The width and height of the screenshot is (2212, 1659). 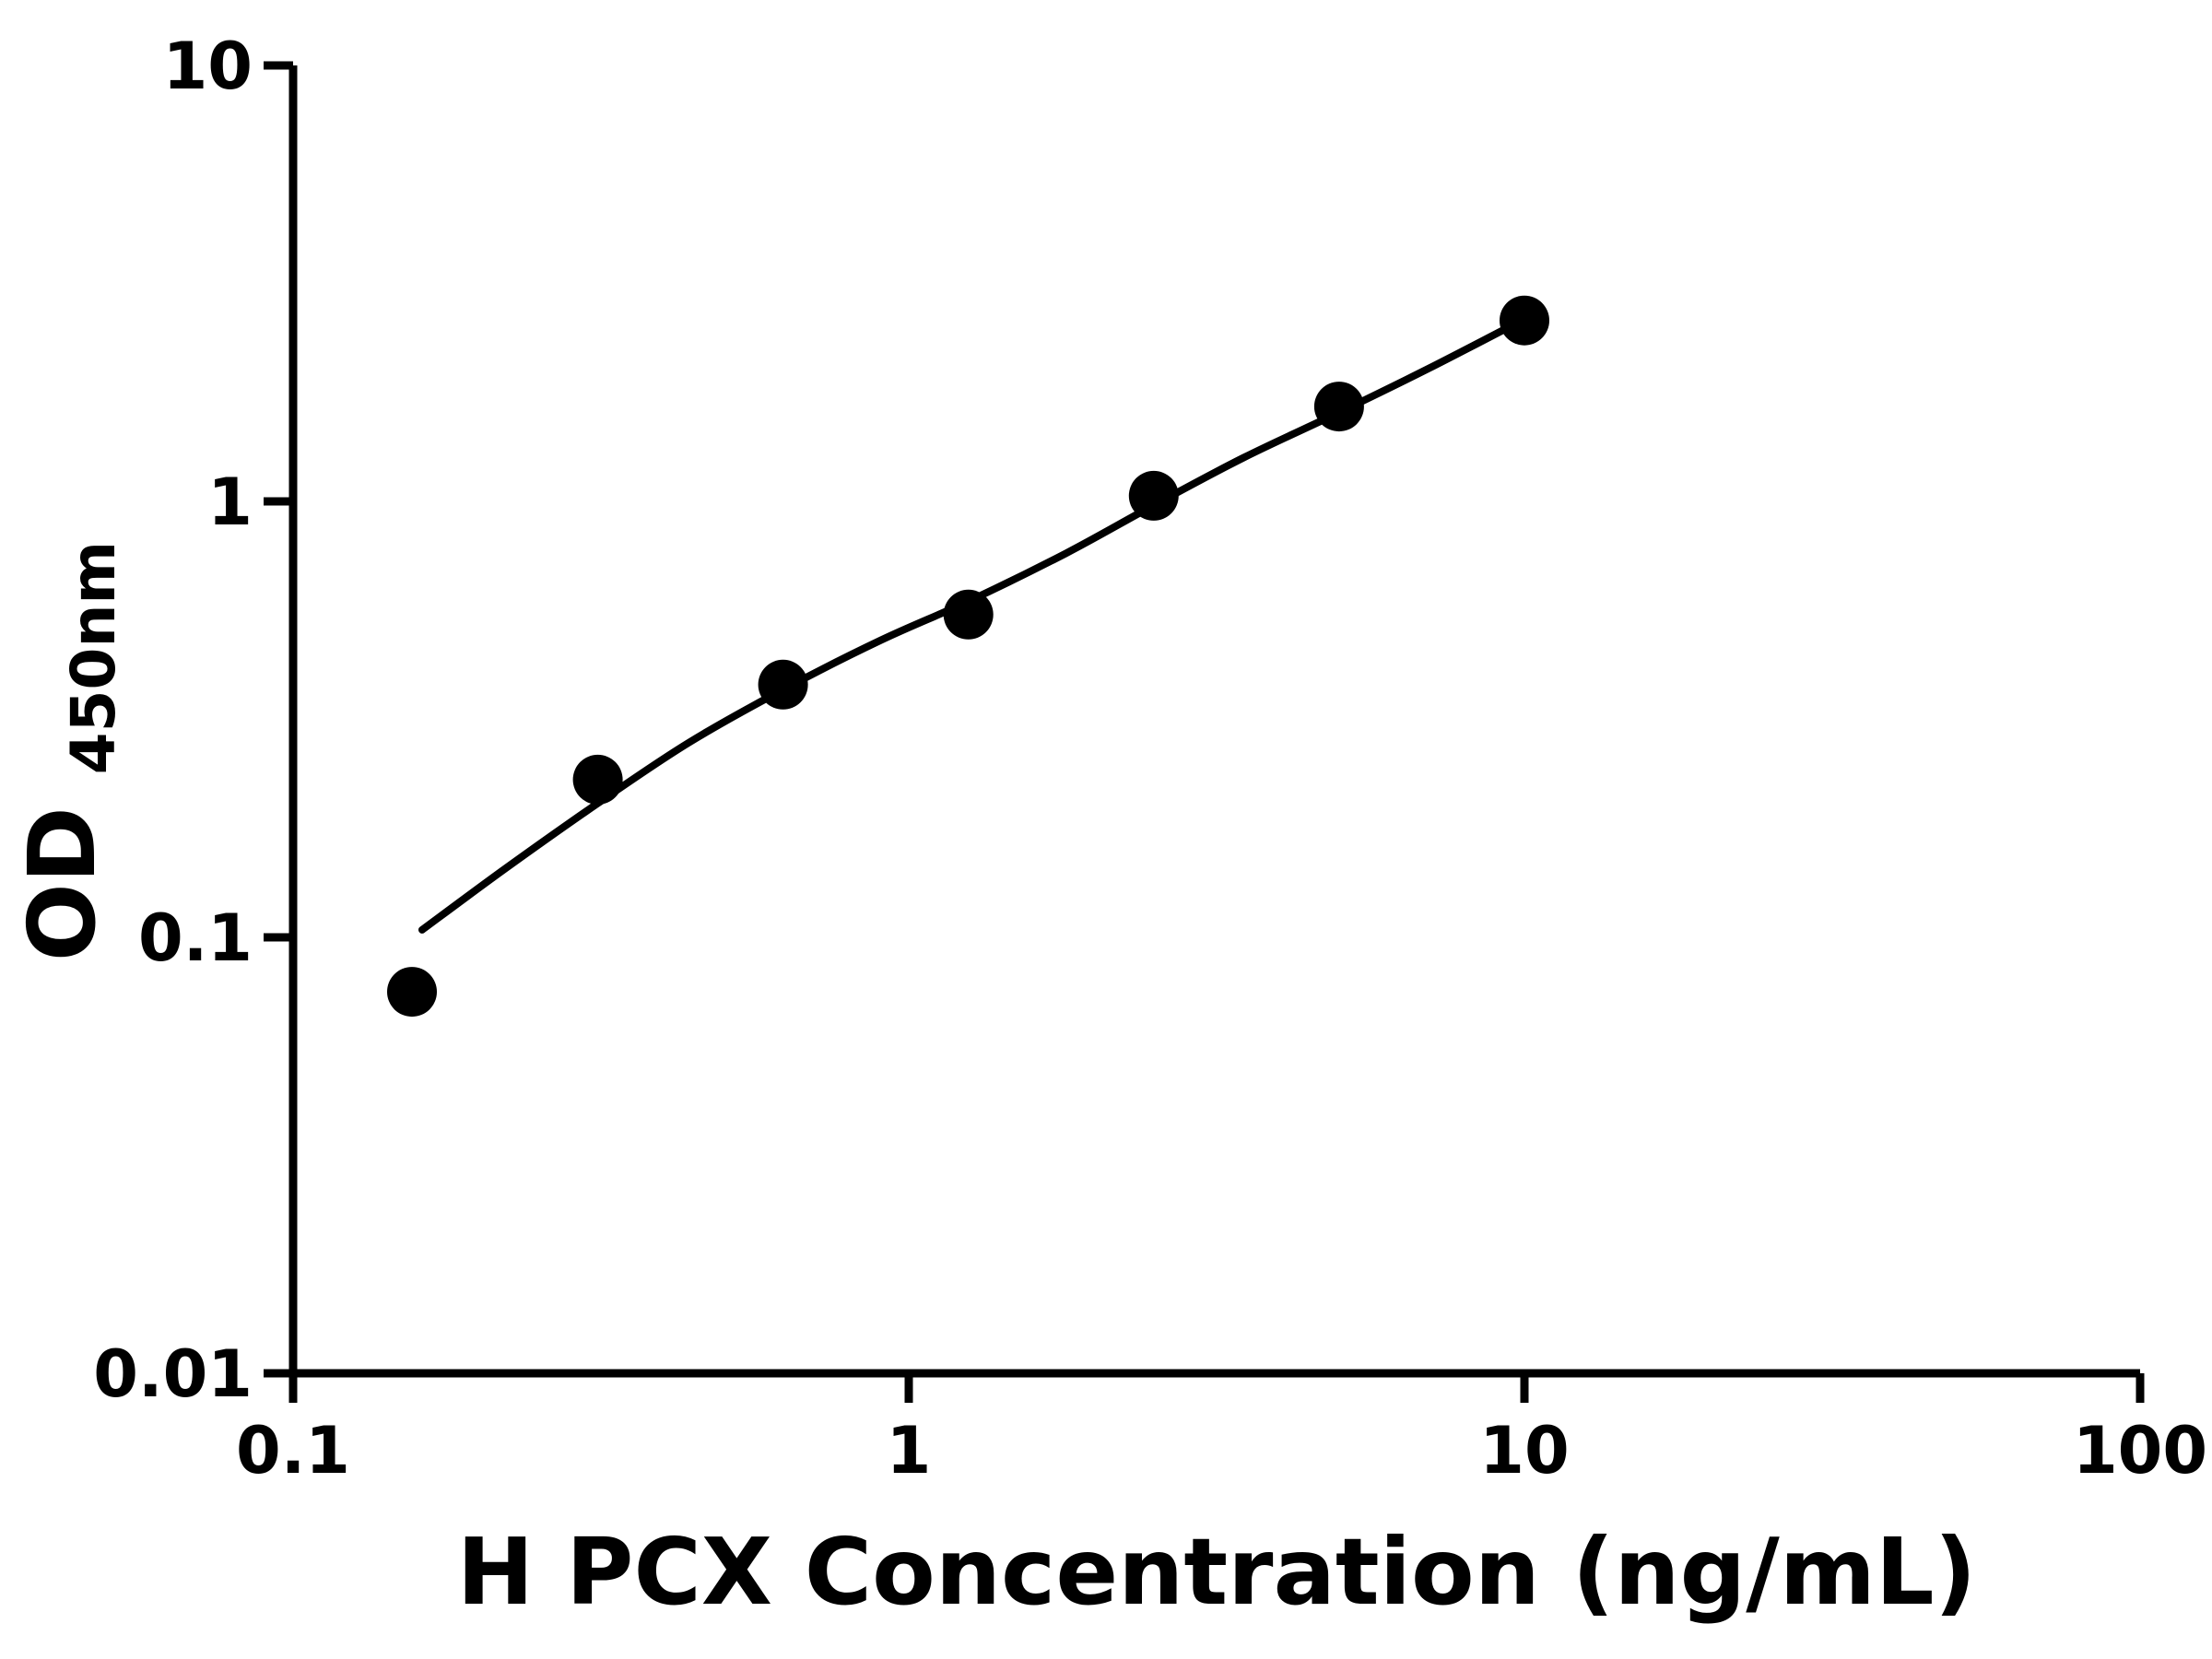 I want to click on x-tick-label: 1, so click(x=909, y=1450).